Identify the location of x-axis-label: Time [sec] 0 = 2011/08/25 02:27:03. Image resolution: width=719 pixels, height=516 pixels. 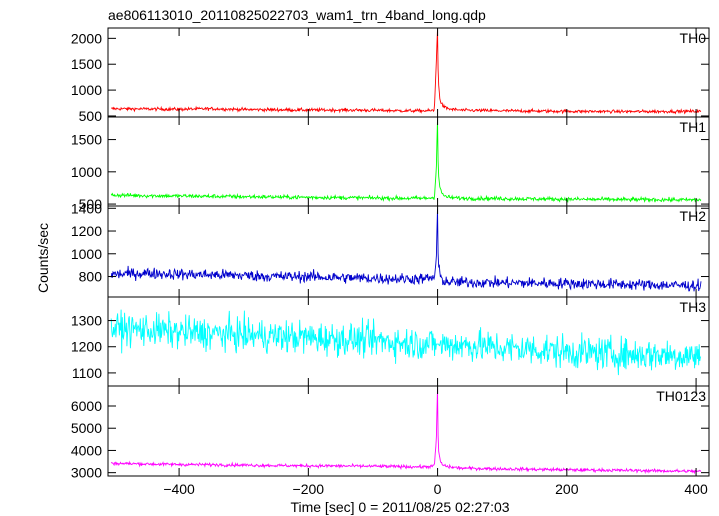
(399, 507).